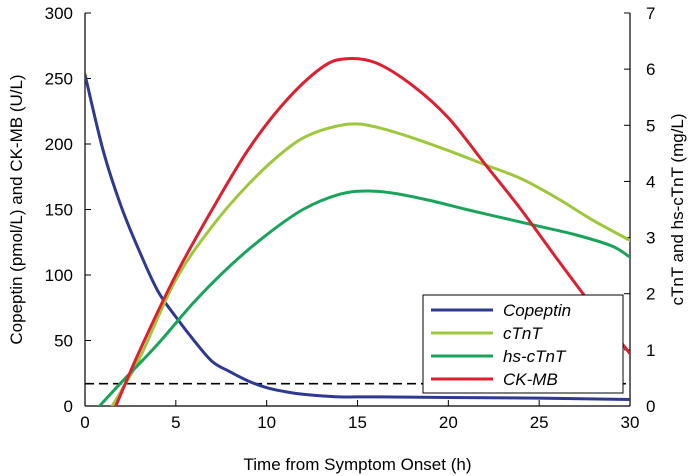  What do you see at coordinates (175, 422) in the screenshot?
I see `x-tick-label: 5` at bounding box center [175, 422].